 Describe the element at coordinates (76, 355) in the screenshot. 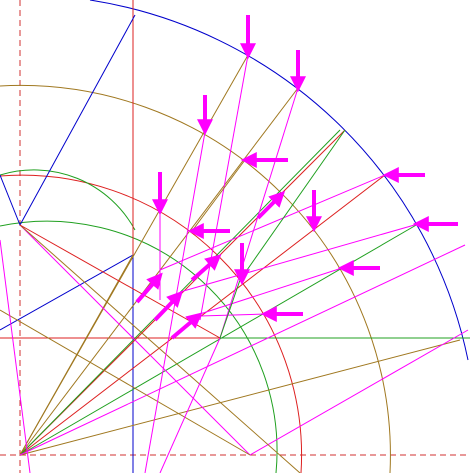

I see `brown-ray` at that location.